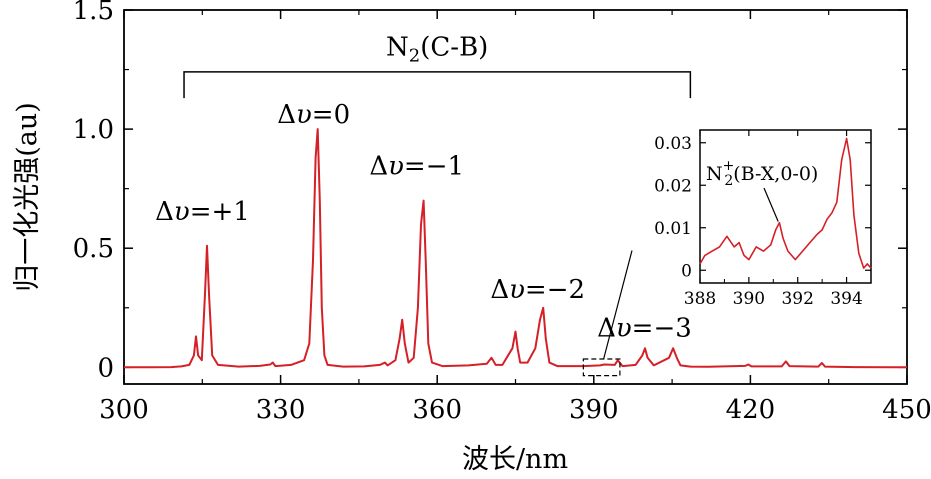 The image size is (931, 479). I want to click on x-tick-label: 330, so click(281, 410).